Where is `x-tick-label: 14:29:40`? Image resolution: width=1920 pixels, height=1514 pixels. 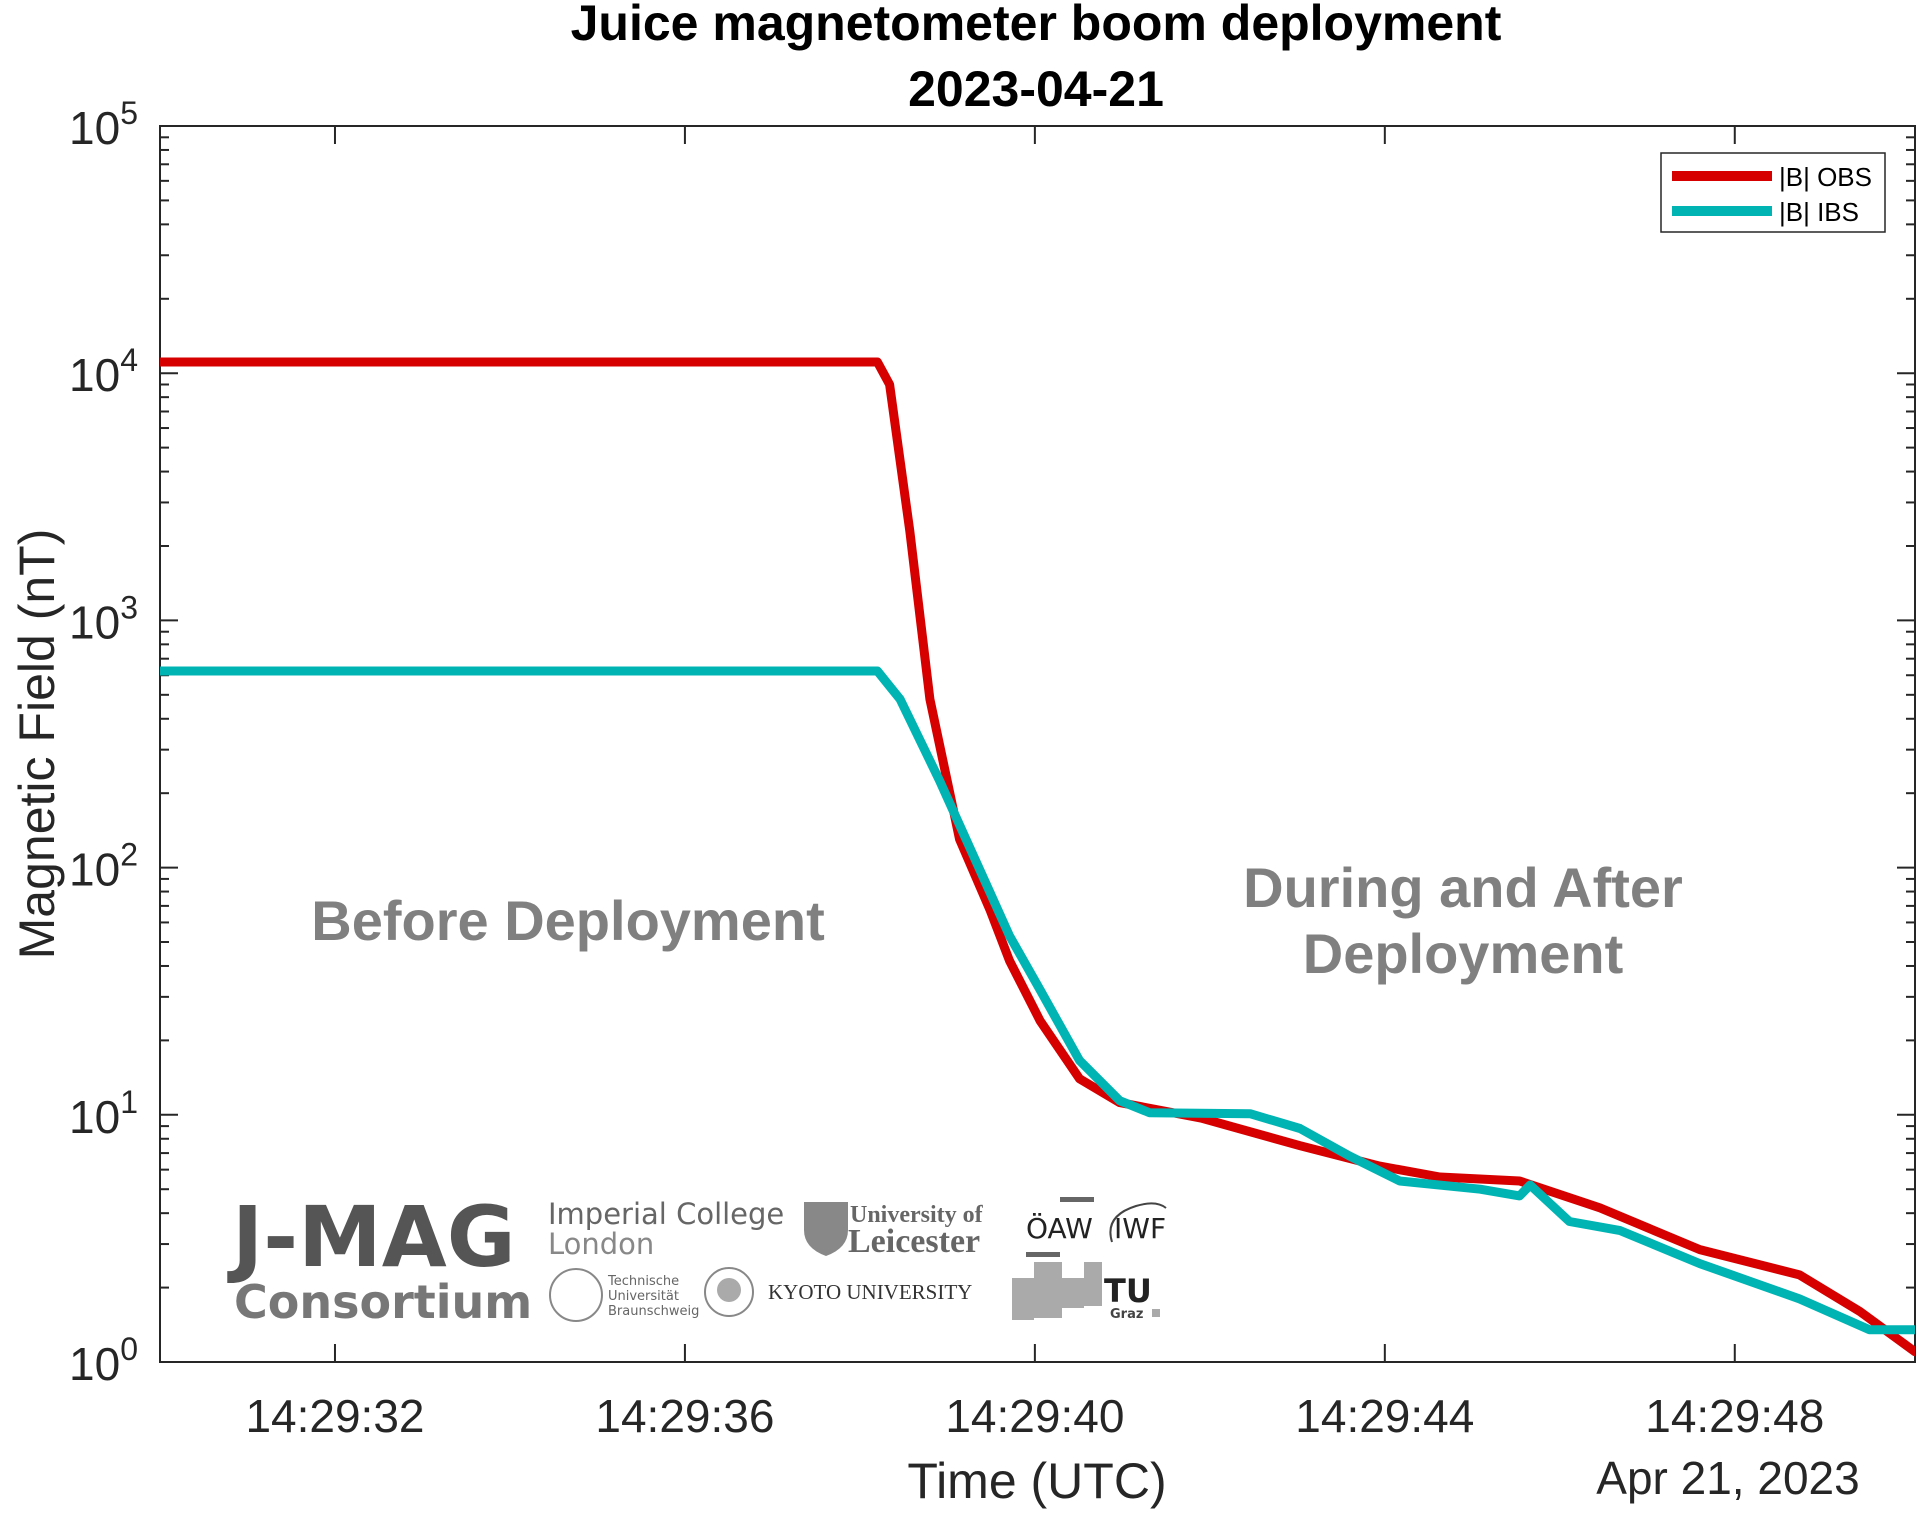 x-tick-label: 14:29:40 is located at coordinates (1034, 1416).